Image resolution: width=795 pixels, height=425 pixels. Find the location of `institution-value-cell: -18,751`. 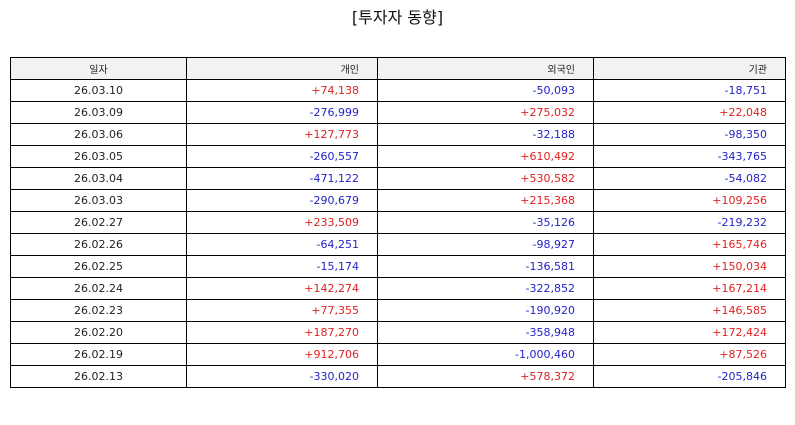

institution-value-cell: -18,751 is located at coordinates (689, 90).